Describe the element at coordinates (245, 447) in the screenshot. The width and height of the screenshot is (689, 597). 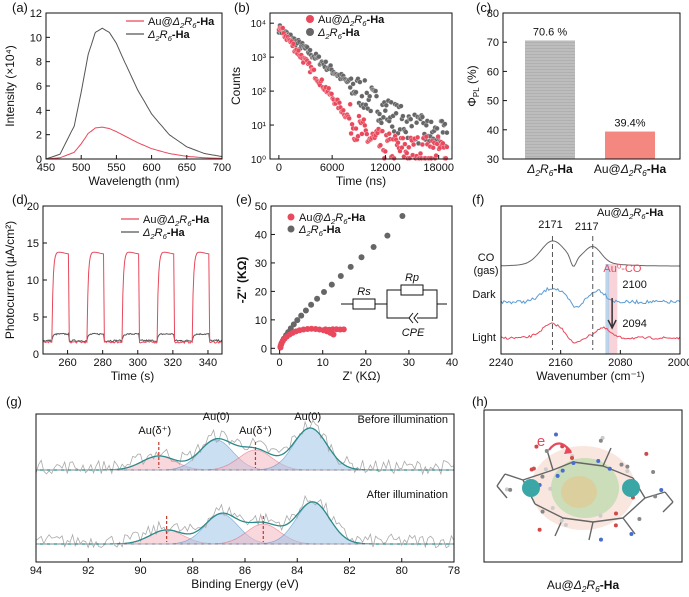
I see `raw-spectrum` at that location.